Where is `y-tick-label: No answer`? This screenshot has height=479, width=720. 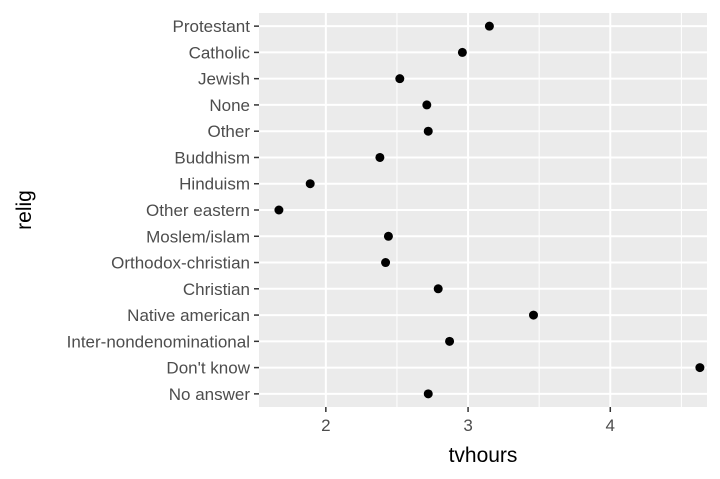 y-tick-label: No answer is located at coordinates (210, 394).